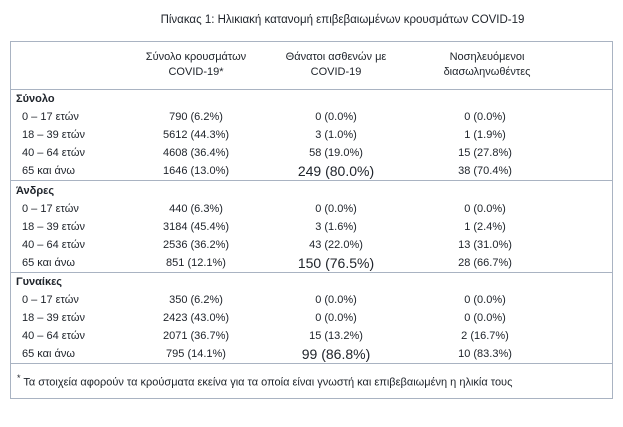  Describe the element at coordinates (485, 171) in the screenshot. I see `intubated-cell: 38 (70.4%)` at that location.